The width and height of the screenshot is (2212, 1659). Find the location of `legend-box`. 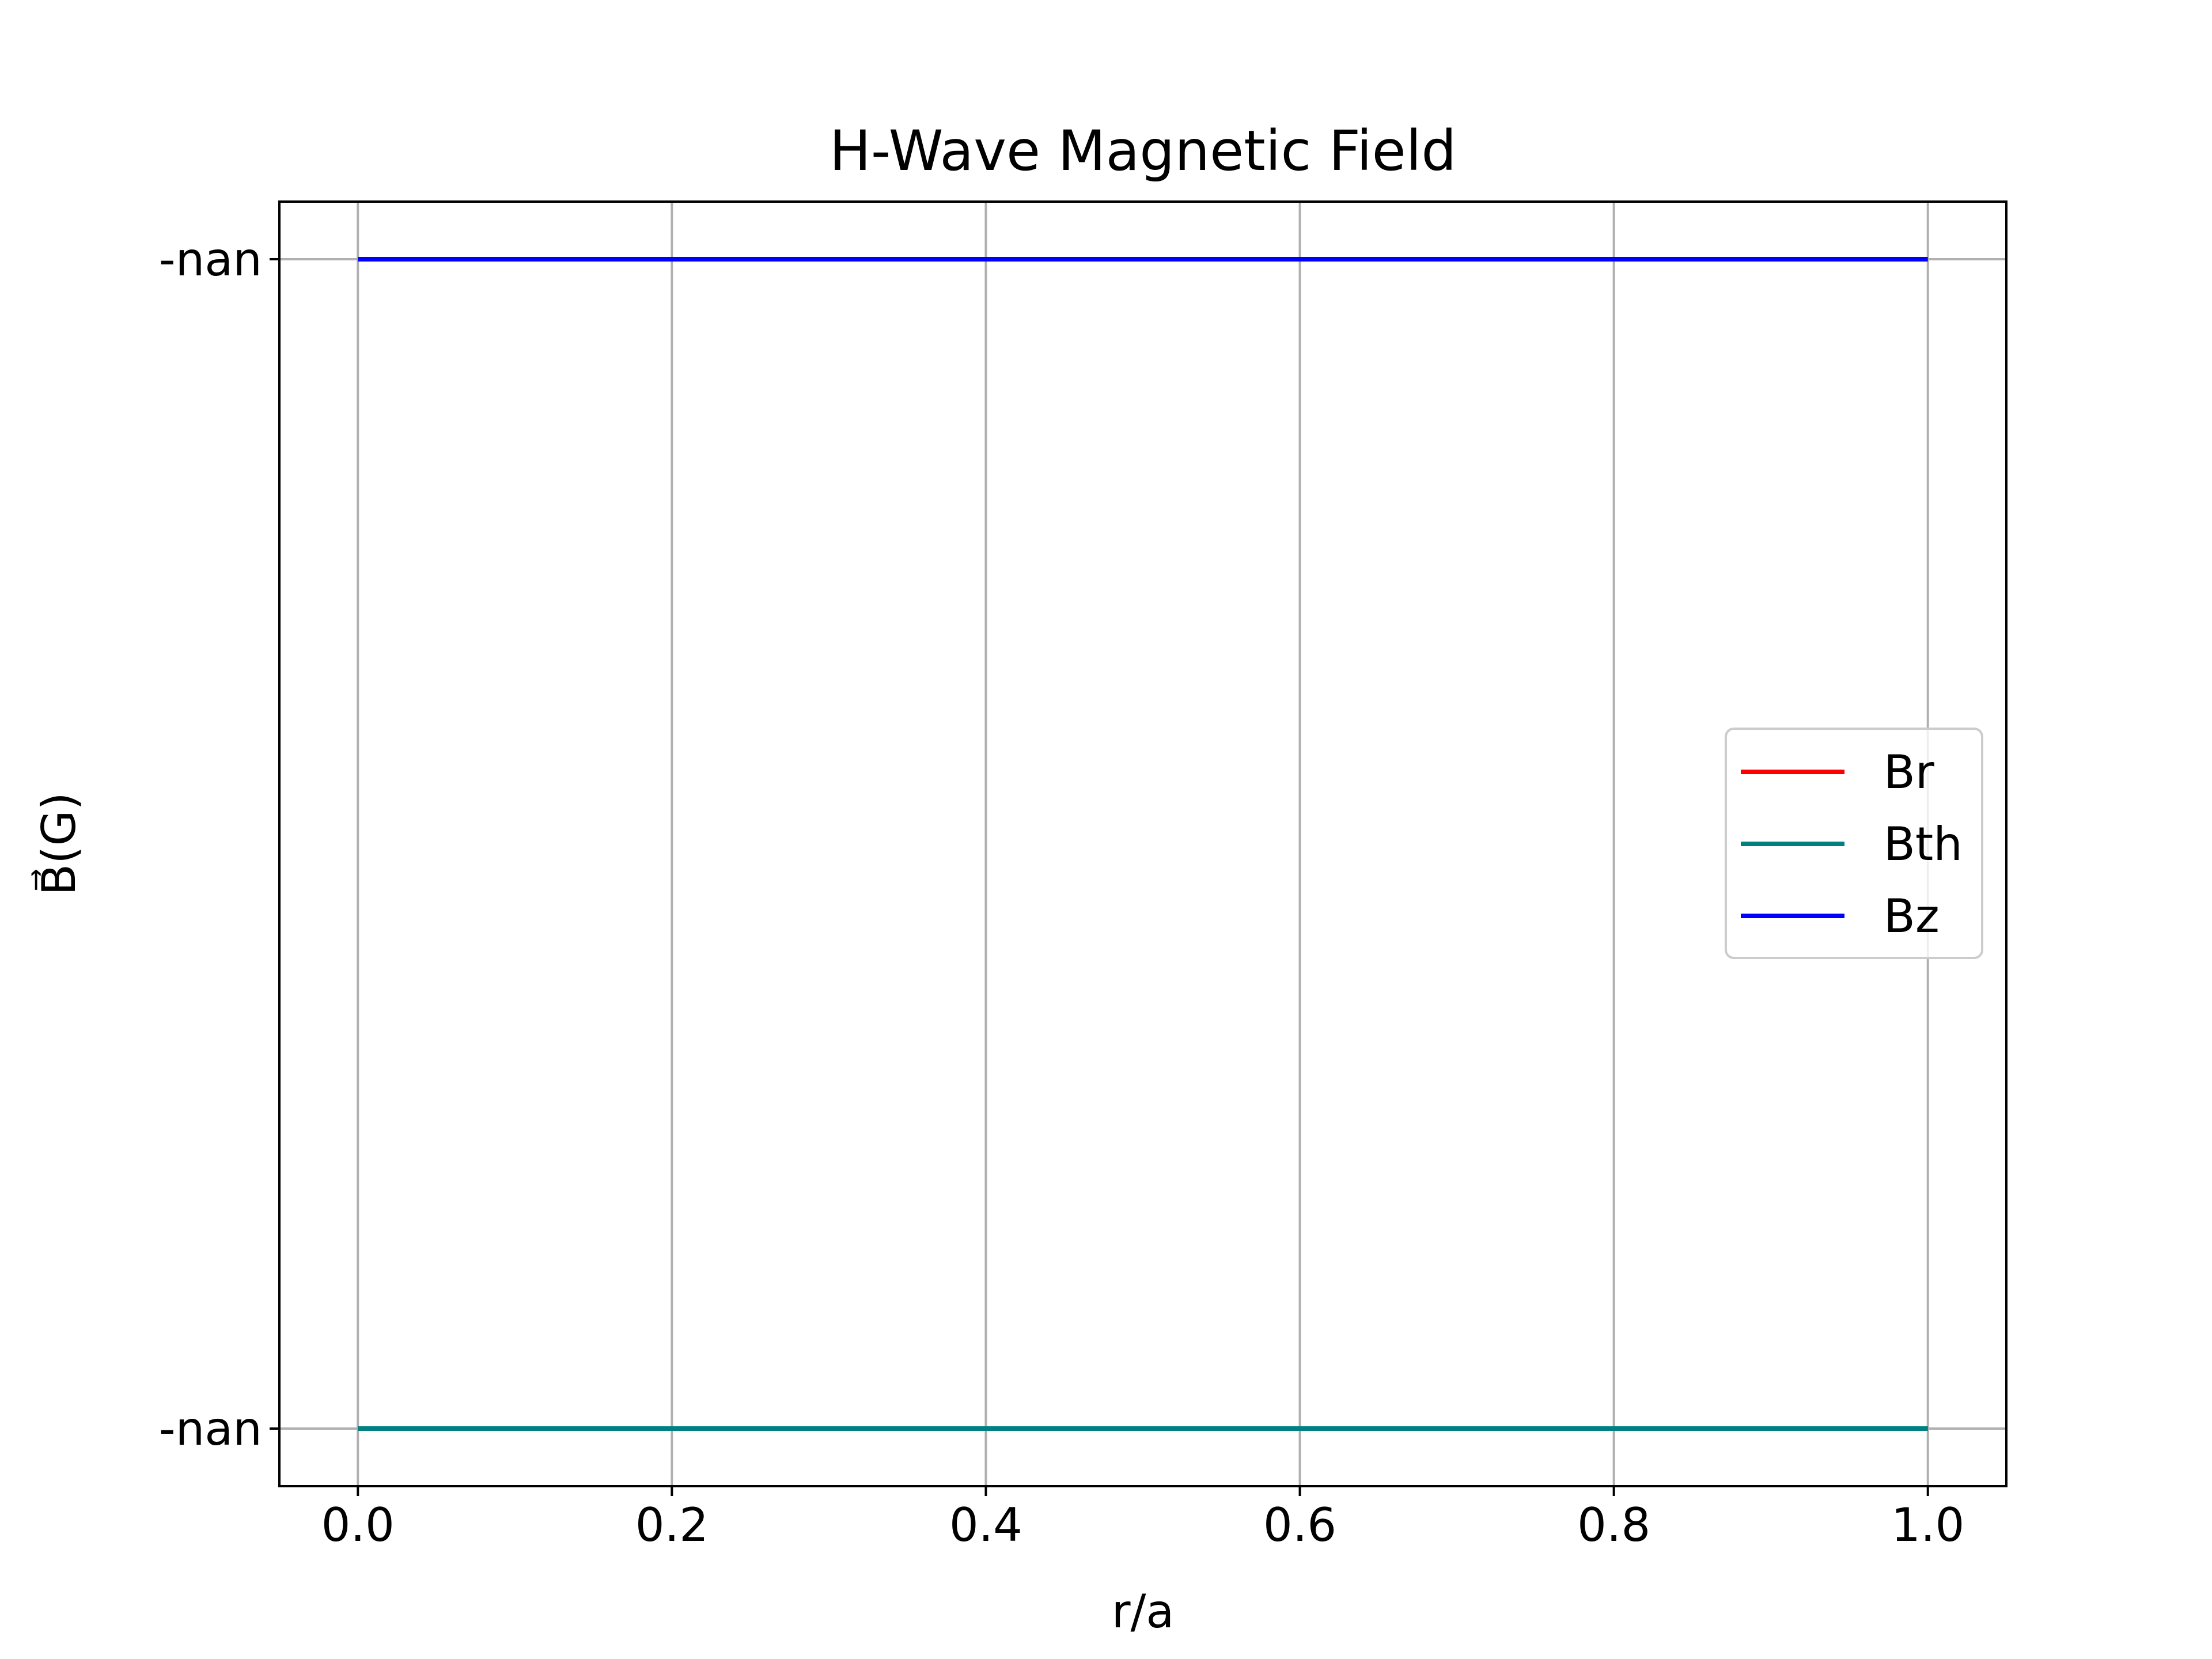

legend-box is located at coordinates (1854, 843).